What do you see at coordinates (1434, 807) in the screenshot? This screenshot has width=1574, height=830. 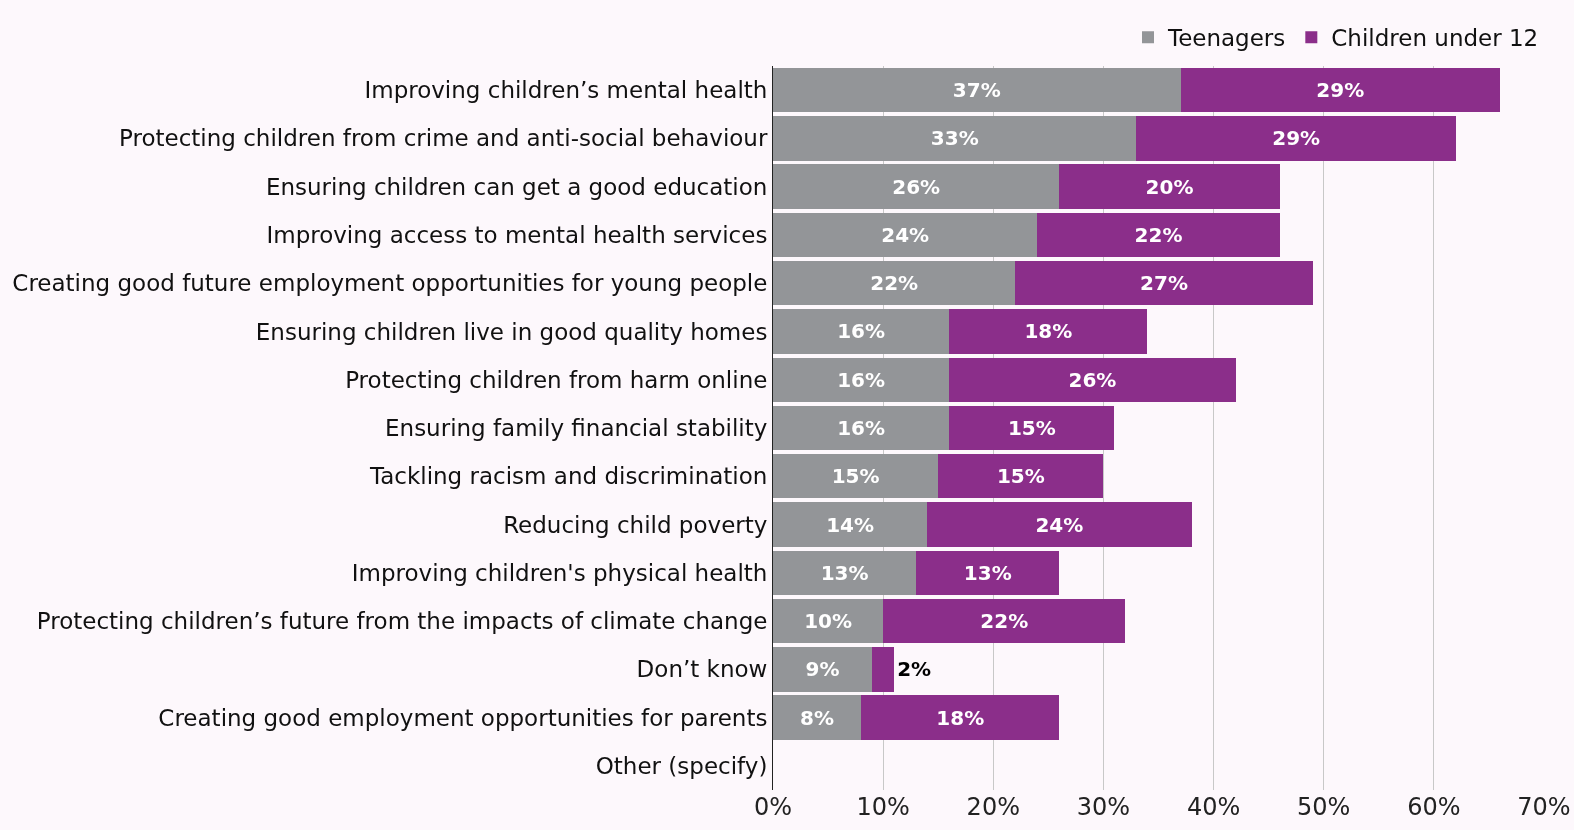 I see `x-tick-label: 60%` at bounding box center [1434, 807].